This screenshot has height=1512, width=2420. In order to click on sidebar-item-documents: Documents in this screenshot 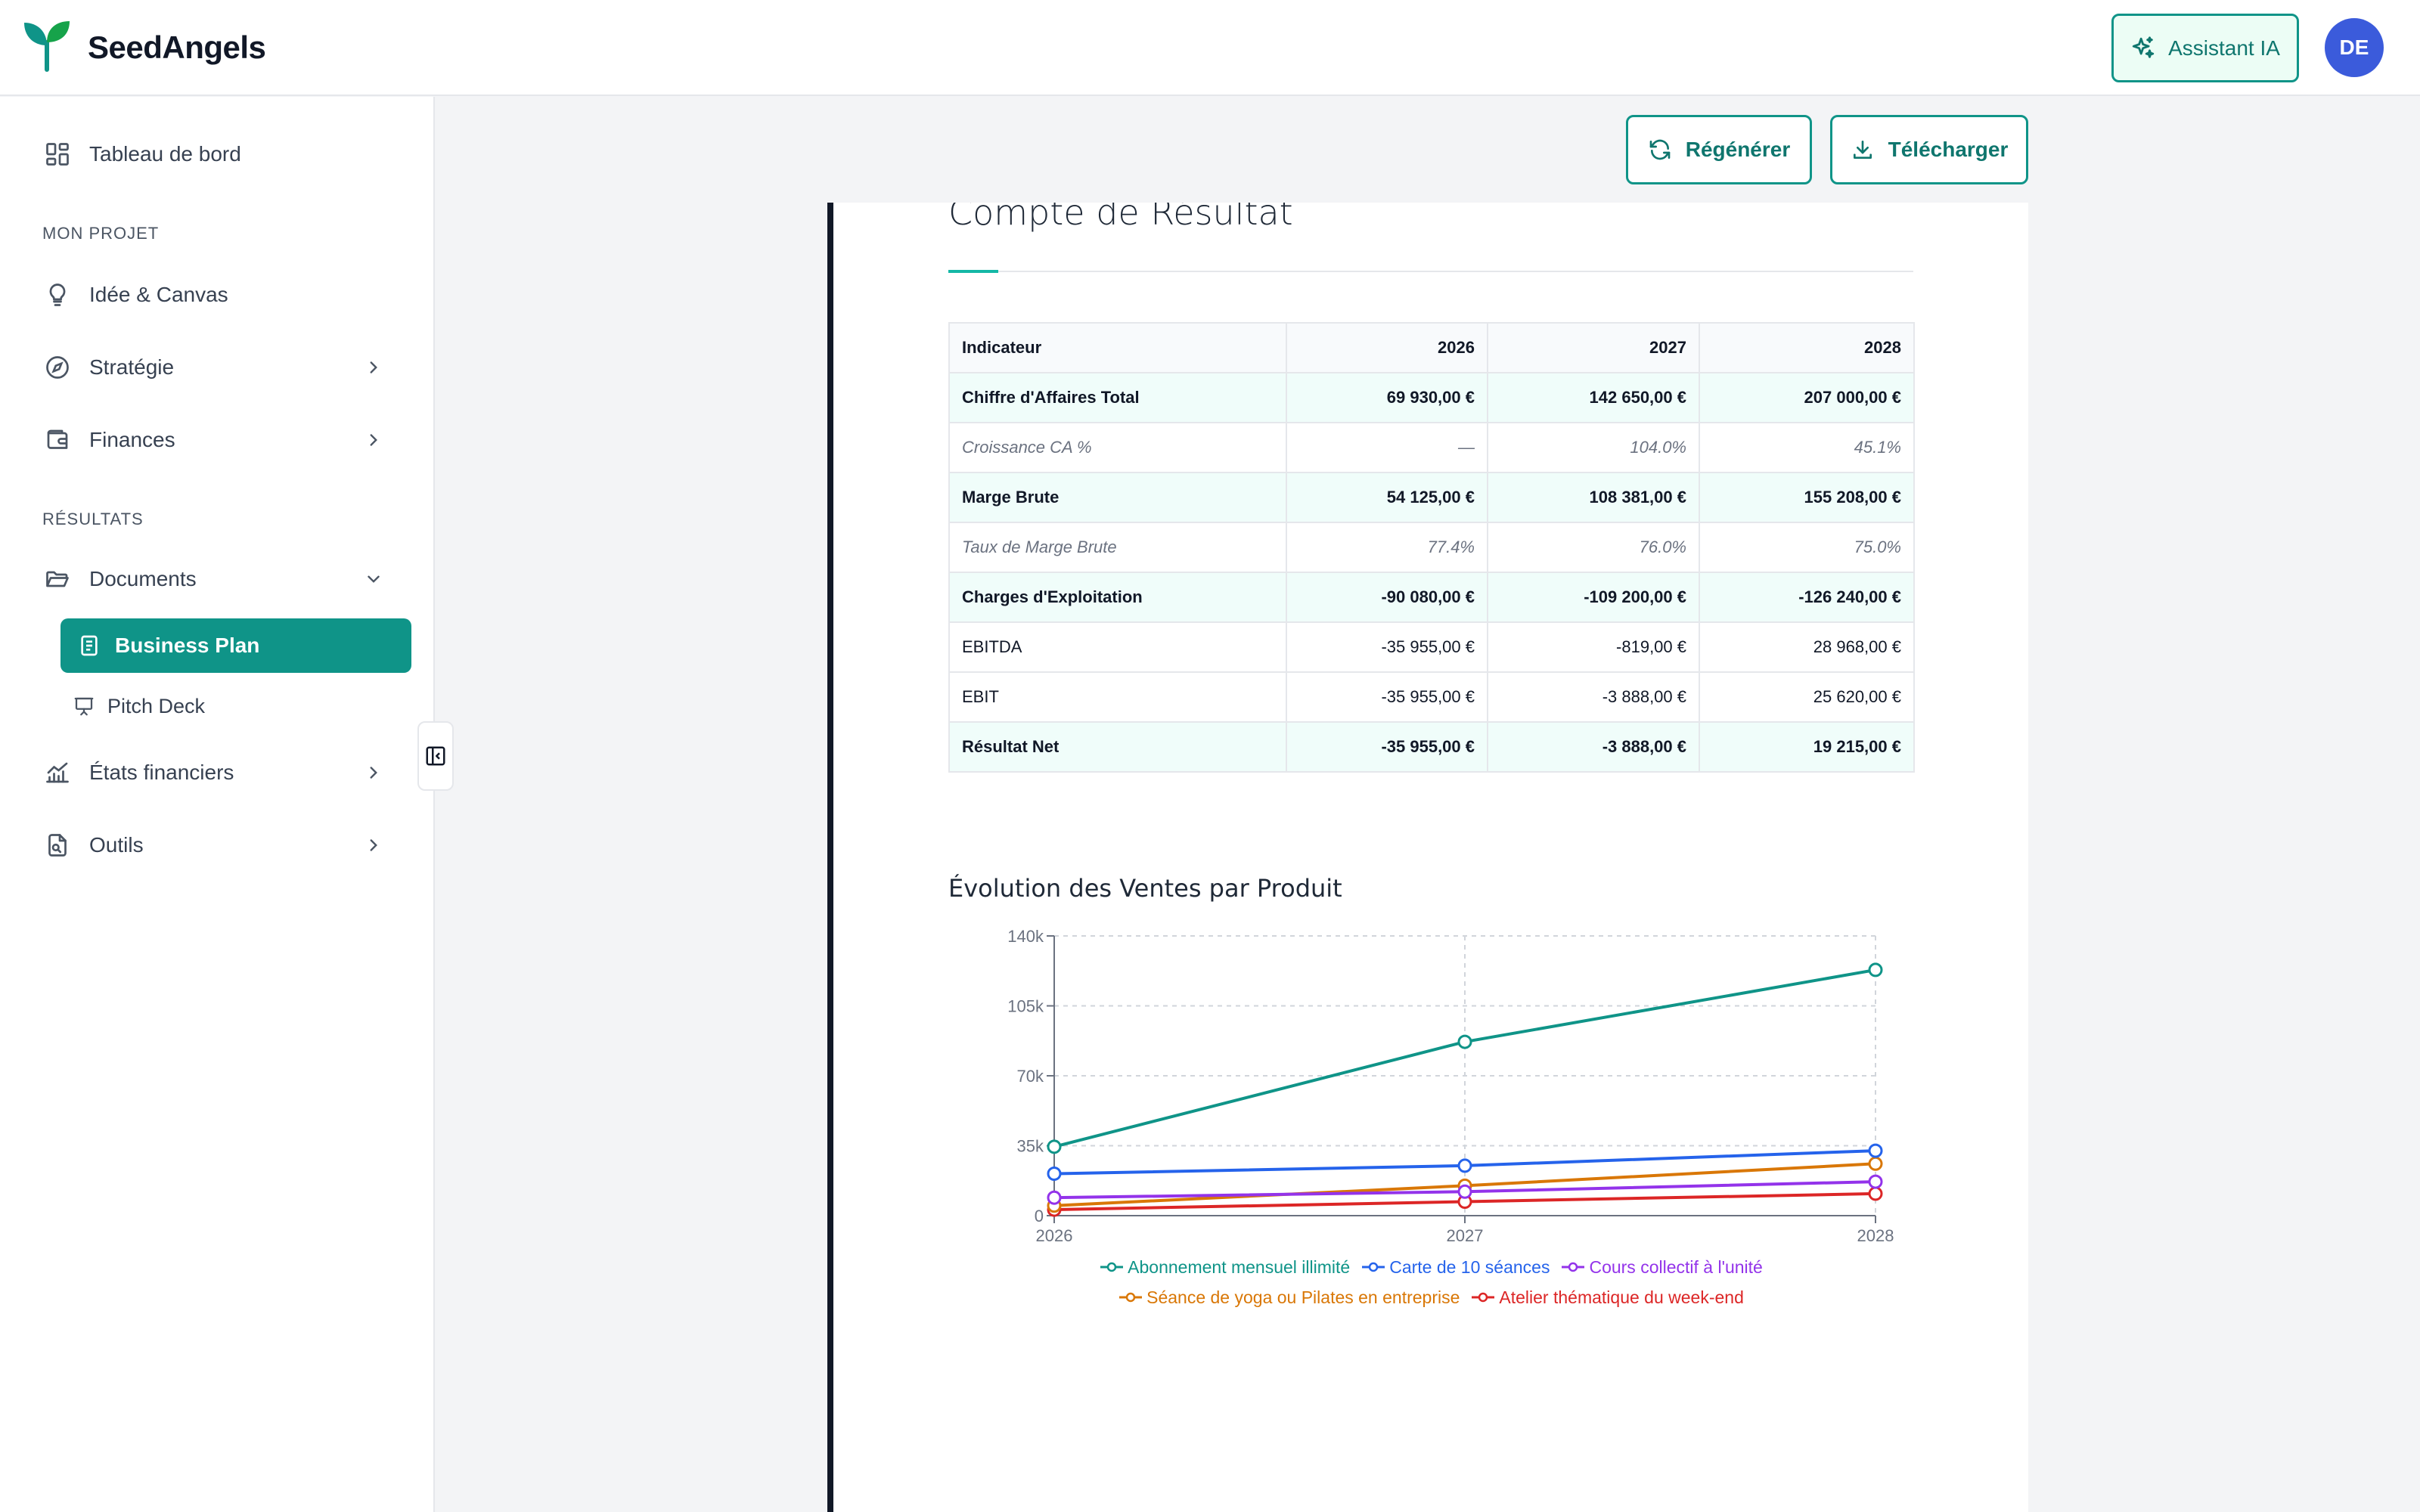, I will do `click(119, 579)`.